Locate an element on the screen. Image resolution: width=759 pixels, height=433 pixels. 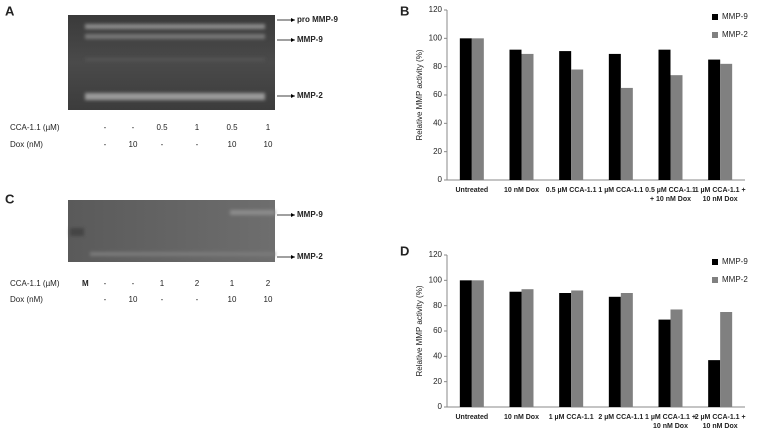
panel-label: C is located at coordinates (10, 198).